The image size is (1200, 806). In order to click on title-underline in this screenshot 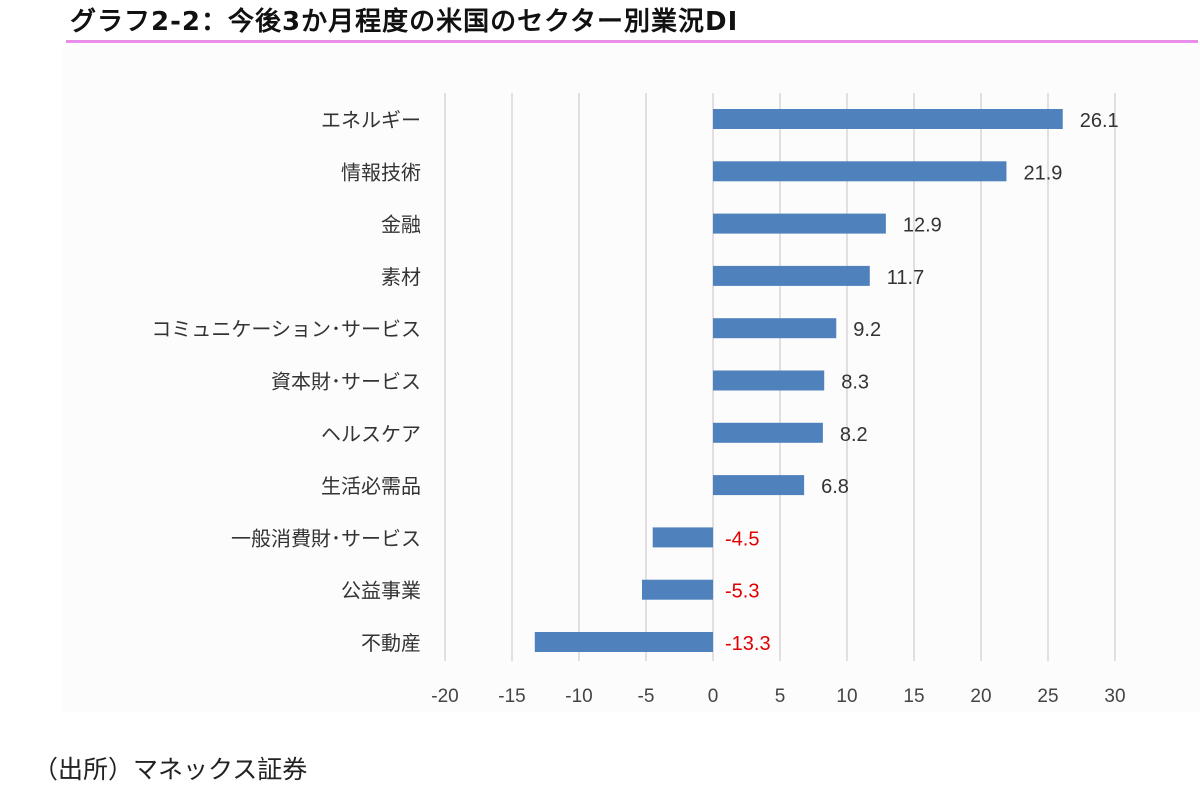, I will do `click(632, 41)`.